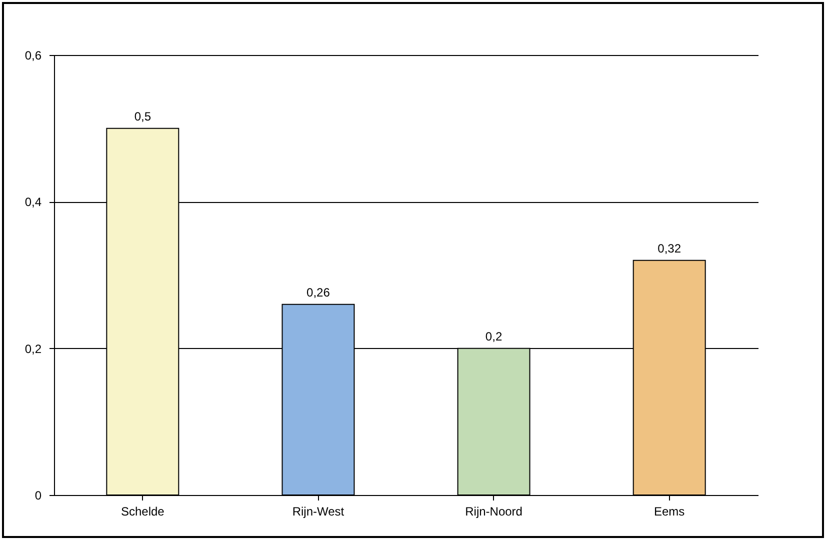  What do you see at coordinates (33, 202) in the screenshot?
I see `y-tick-label: 0,4` at bounding box center [33, 202].